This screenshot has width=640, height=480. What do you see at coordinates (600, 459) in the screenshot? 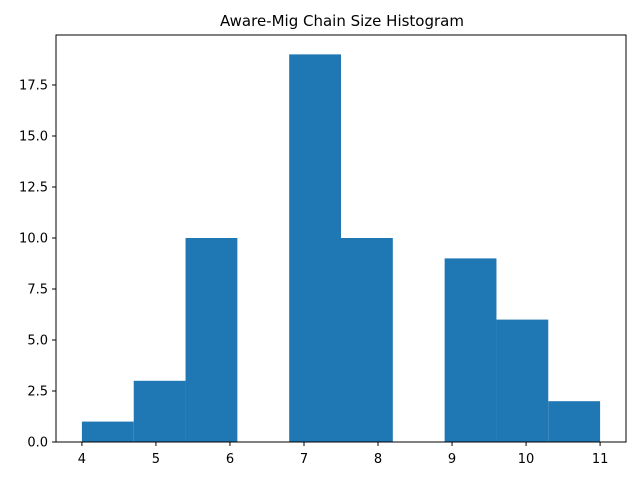
I see `x-tick-label: 11` at bounding box center [600, 459].